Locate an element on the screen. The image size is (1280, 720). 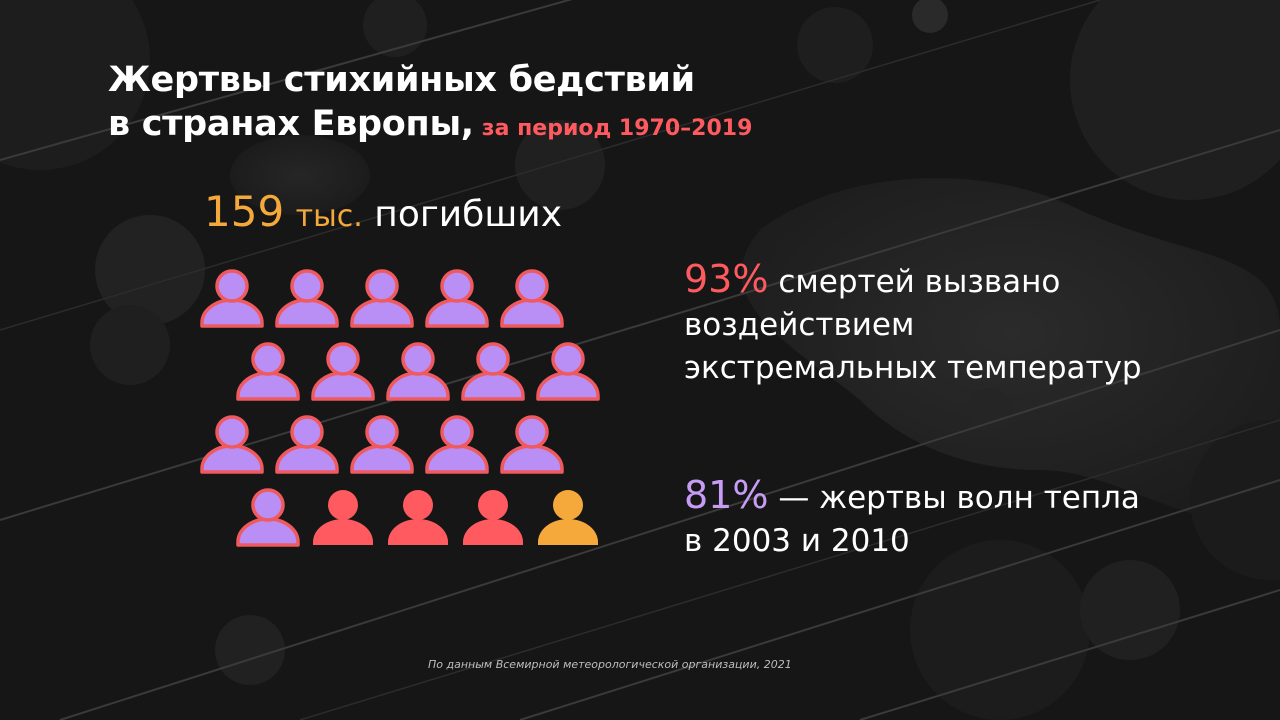
deaths-count: 159 тыс. погибших is located at coordinates (383, 214).